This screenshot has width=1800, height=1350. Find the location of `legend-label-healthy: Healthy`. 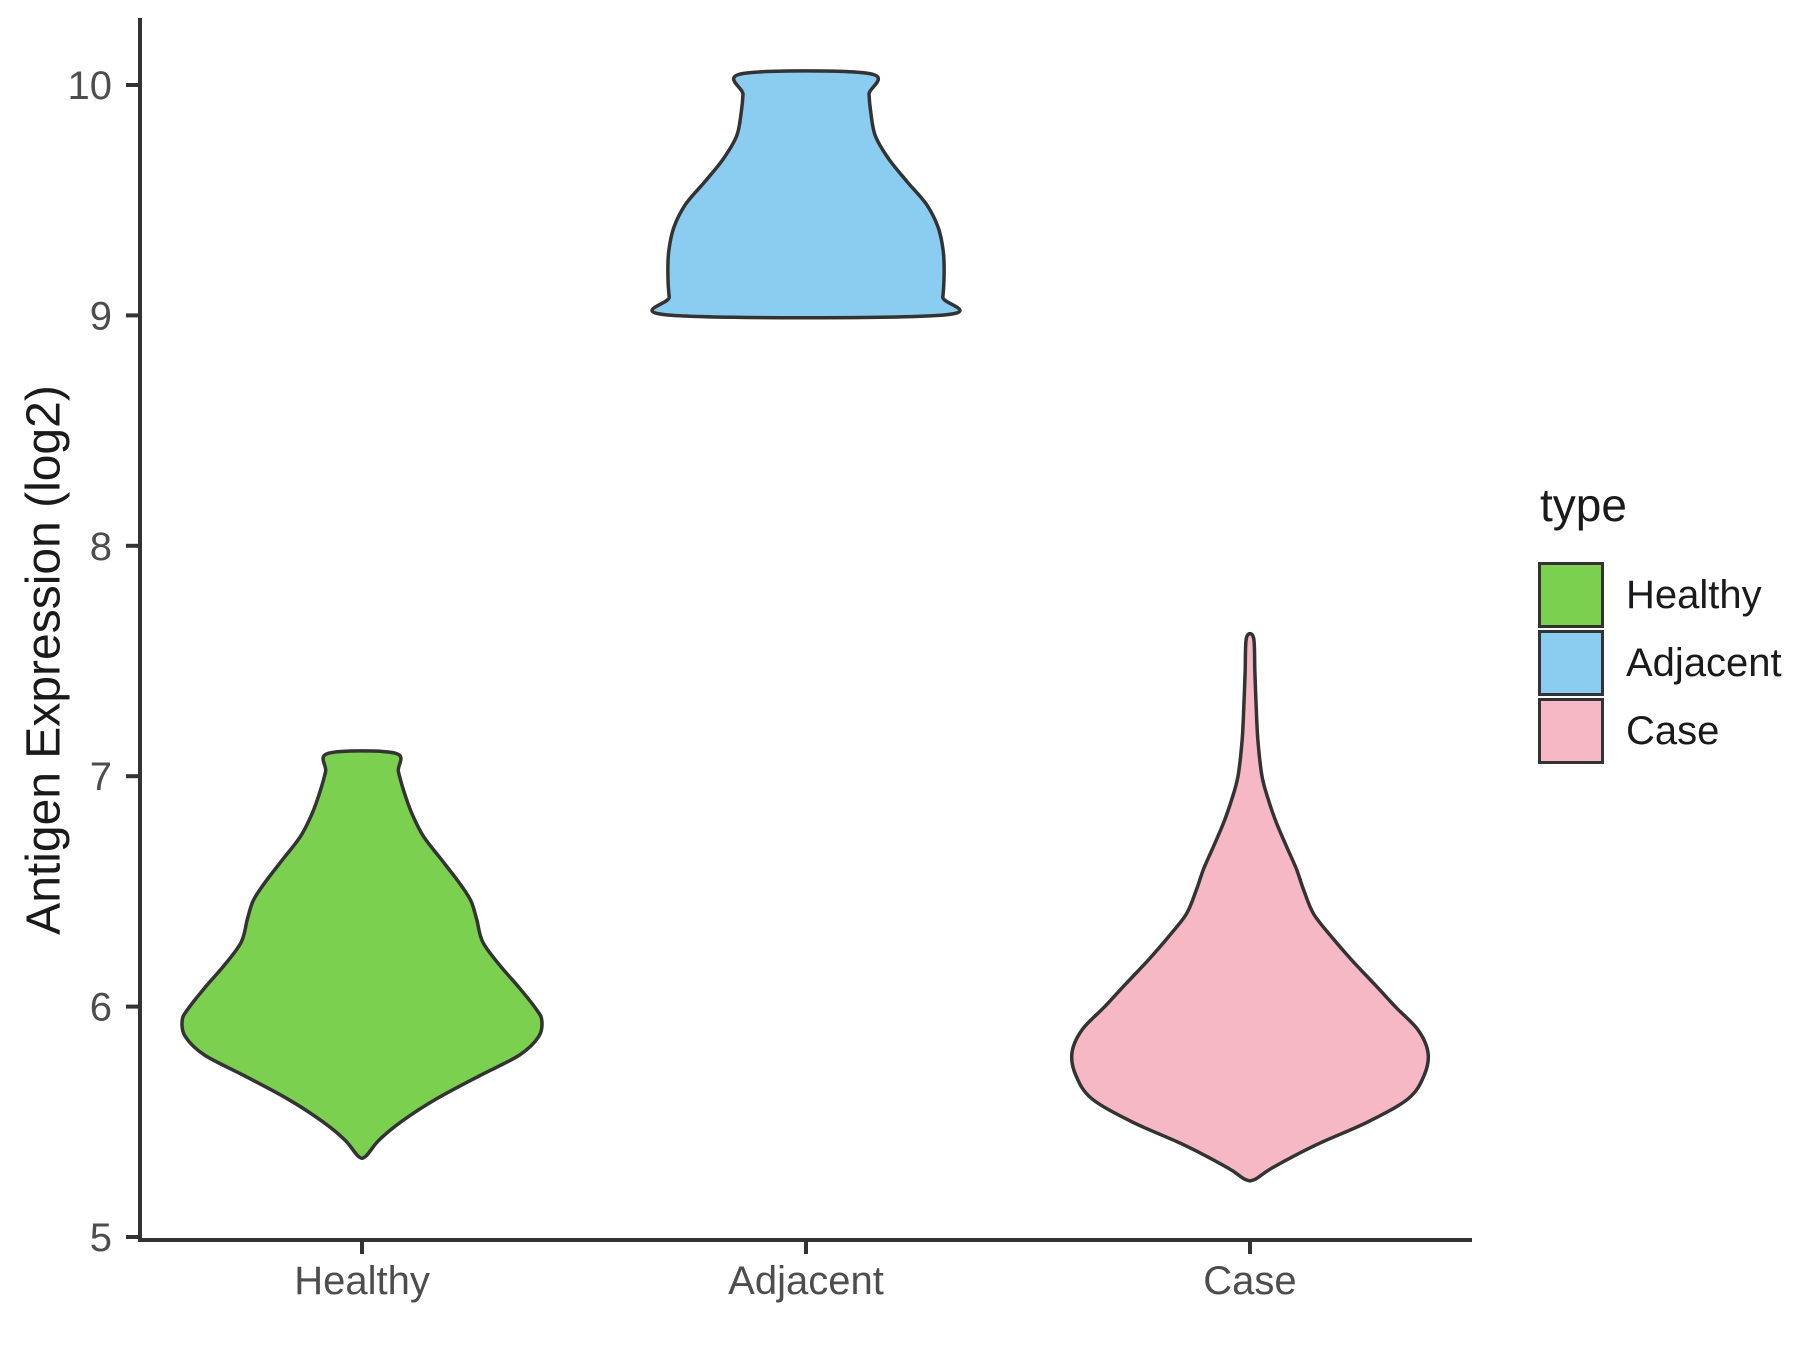

legend-label-healthy: Healthy is located at coordinates (1694, 594).